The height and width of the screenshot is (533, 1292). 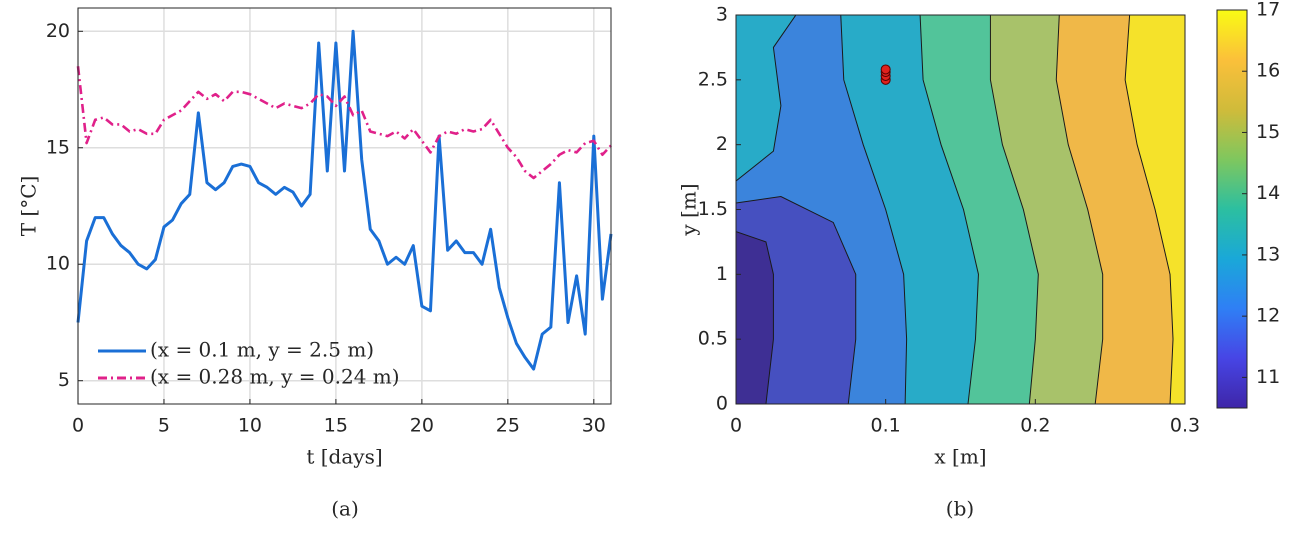 I want to click on y-tick-label: 15, so click(x=58, y=147).